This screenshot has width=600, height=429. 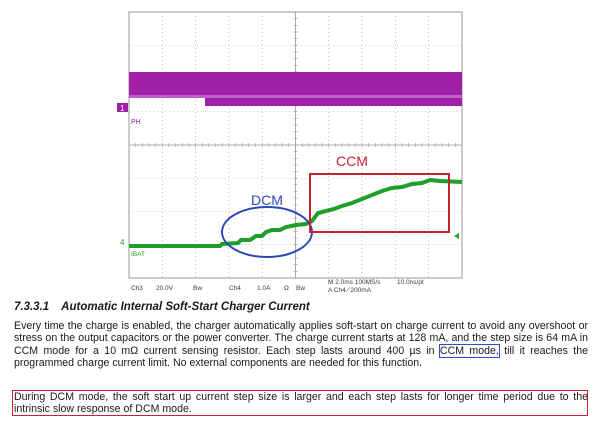 I want to click on ibat-channel-label: IBAT, so click(x=138, y=254).